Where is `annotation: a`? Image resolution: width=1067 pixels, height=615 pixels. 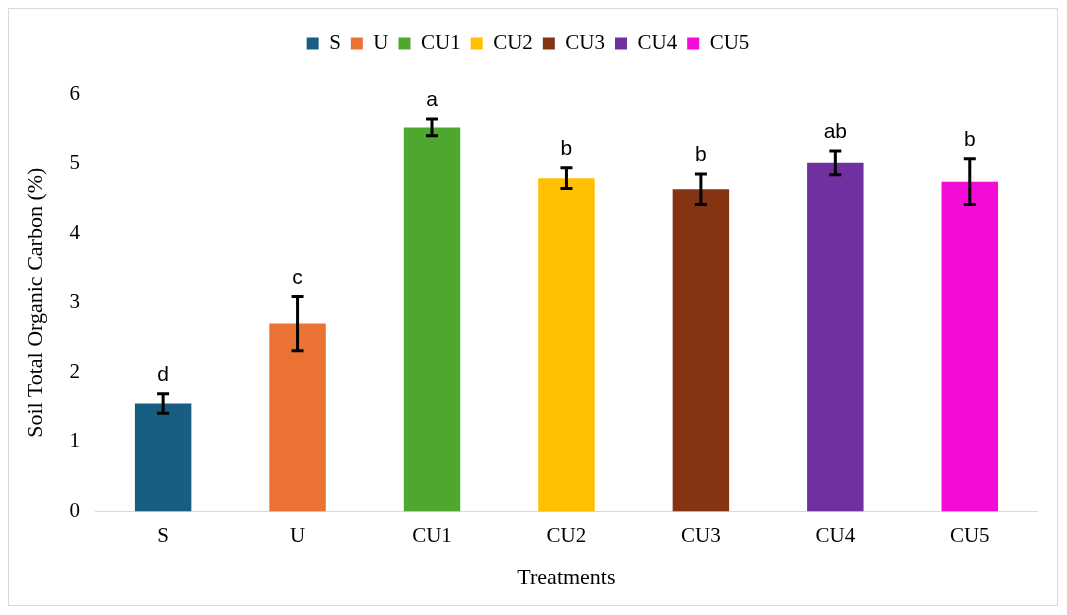
annotation: a is located at coordinates (432, 99).